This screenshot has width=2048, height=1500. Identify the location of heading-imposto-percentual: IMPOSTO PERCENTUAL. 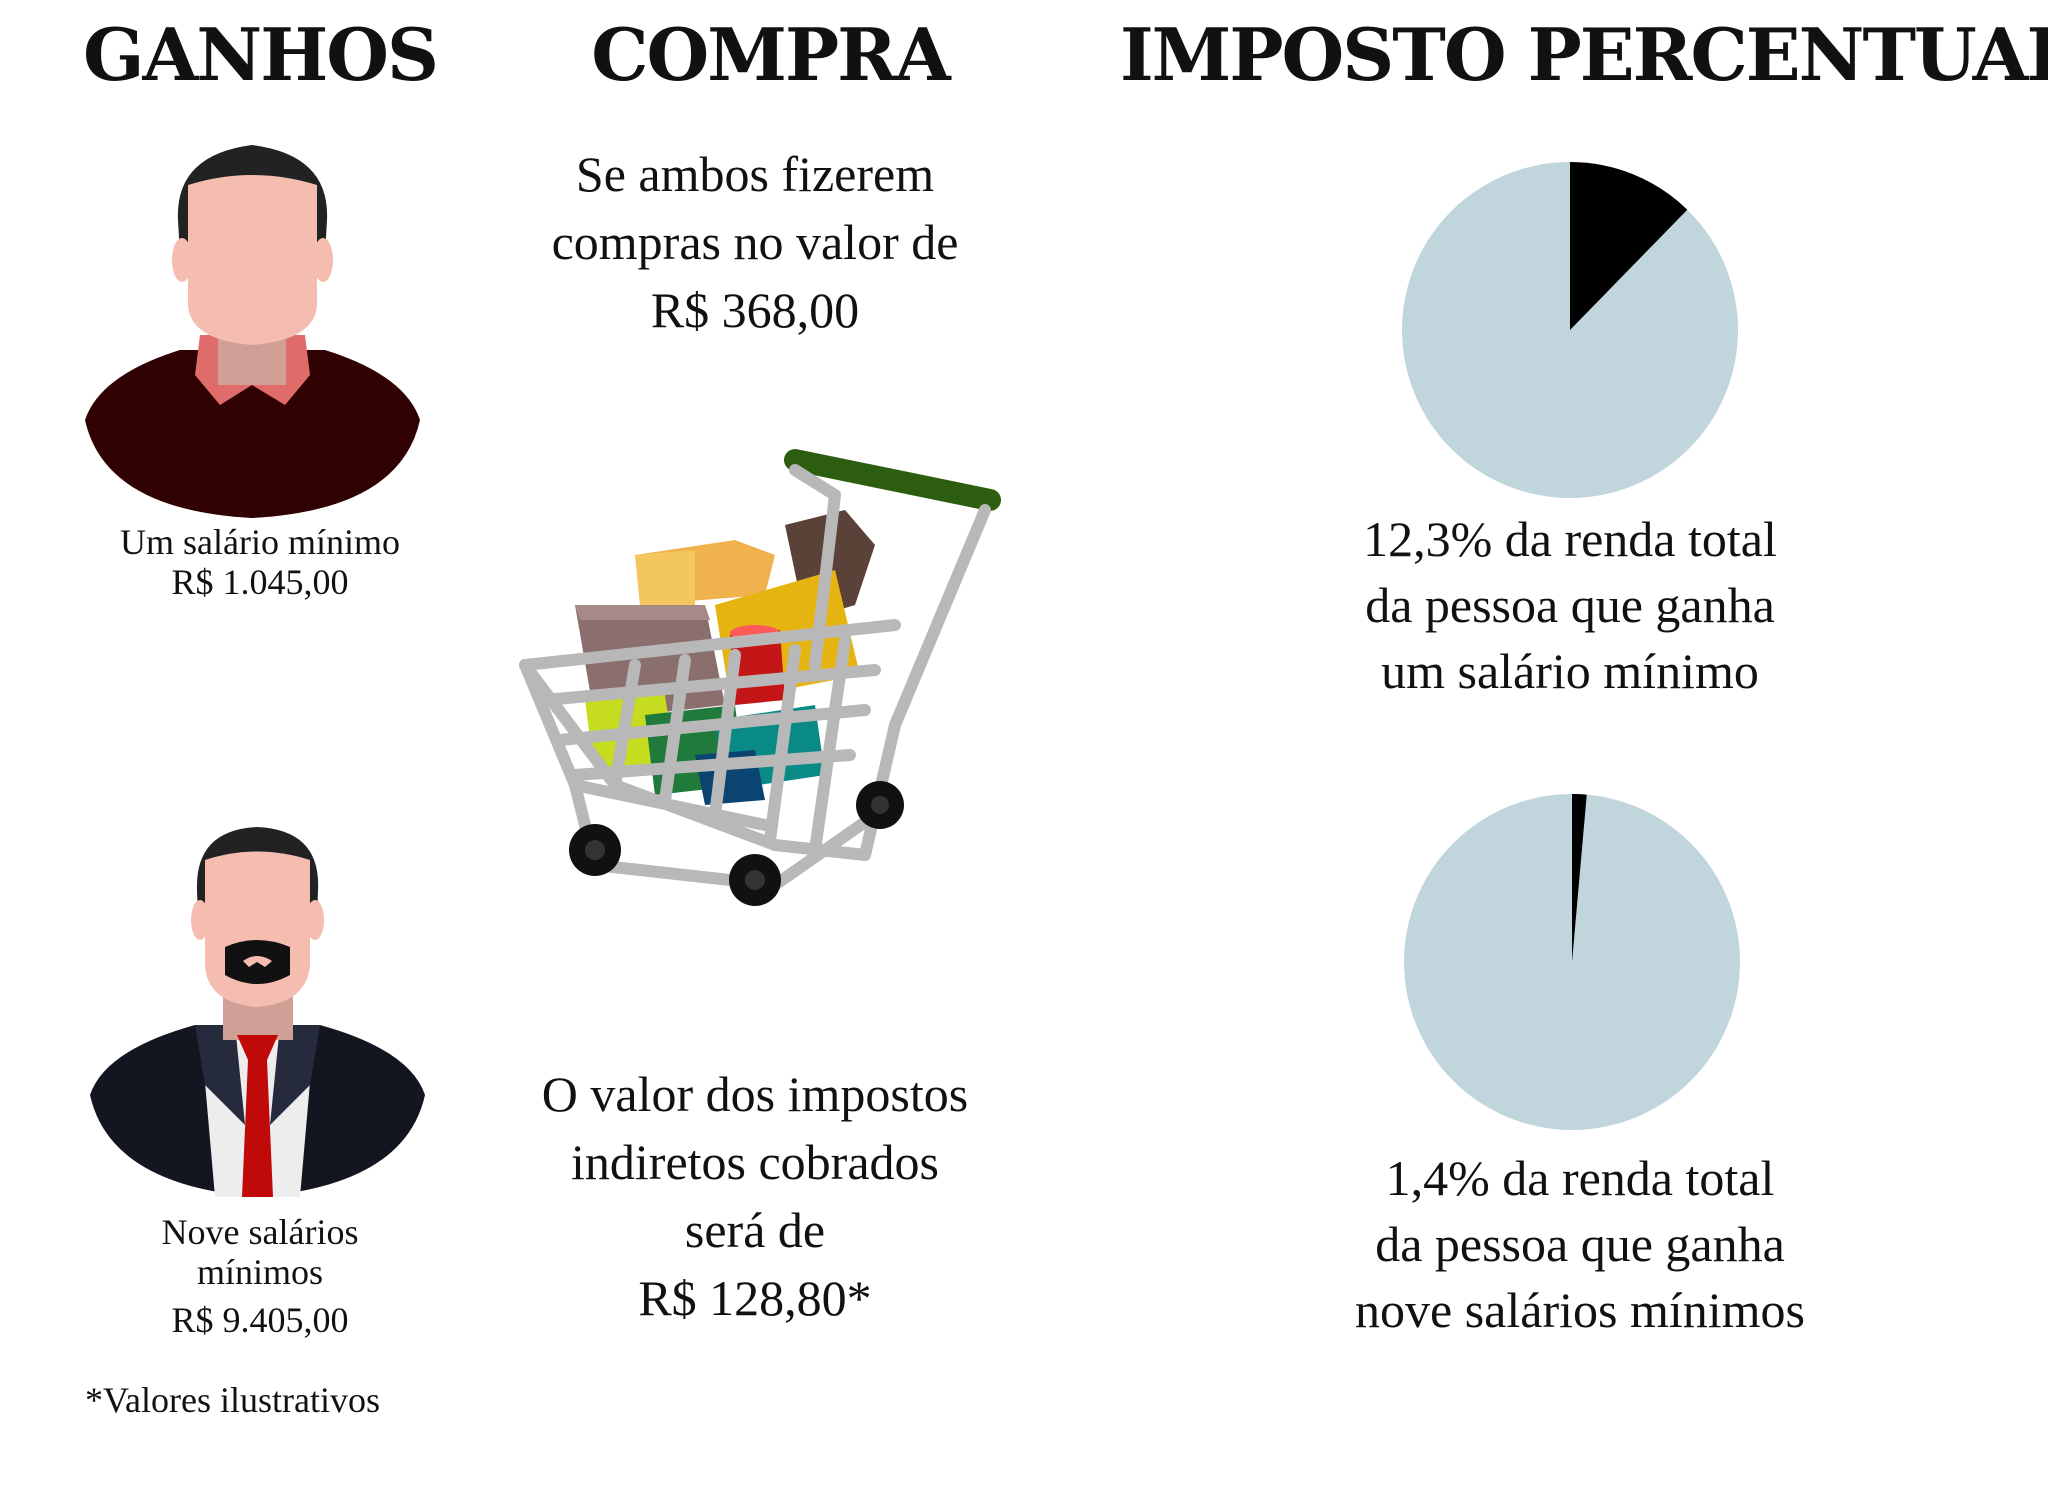
(1584, 54).